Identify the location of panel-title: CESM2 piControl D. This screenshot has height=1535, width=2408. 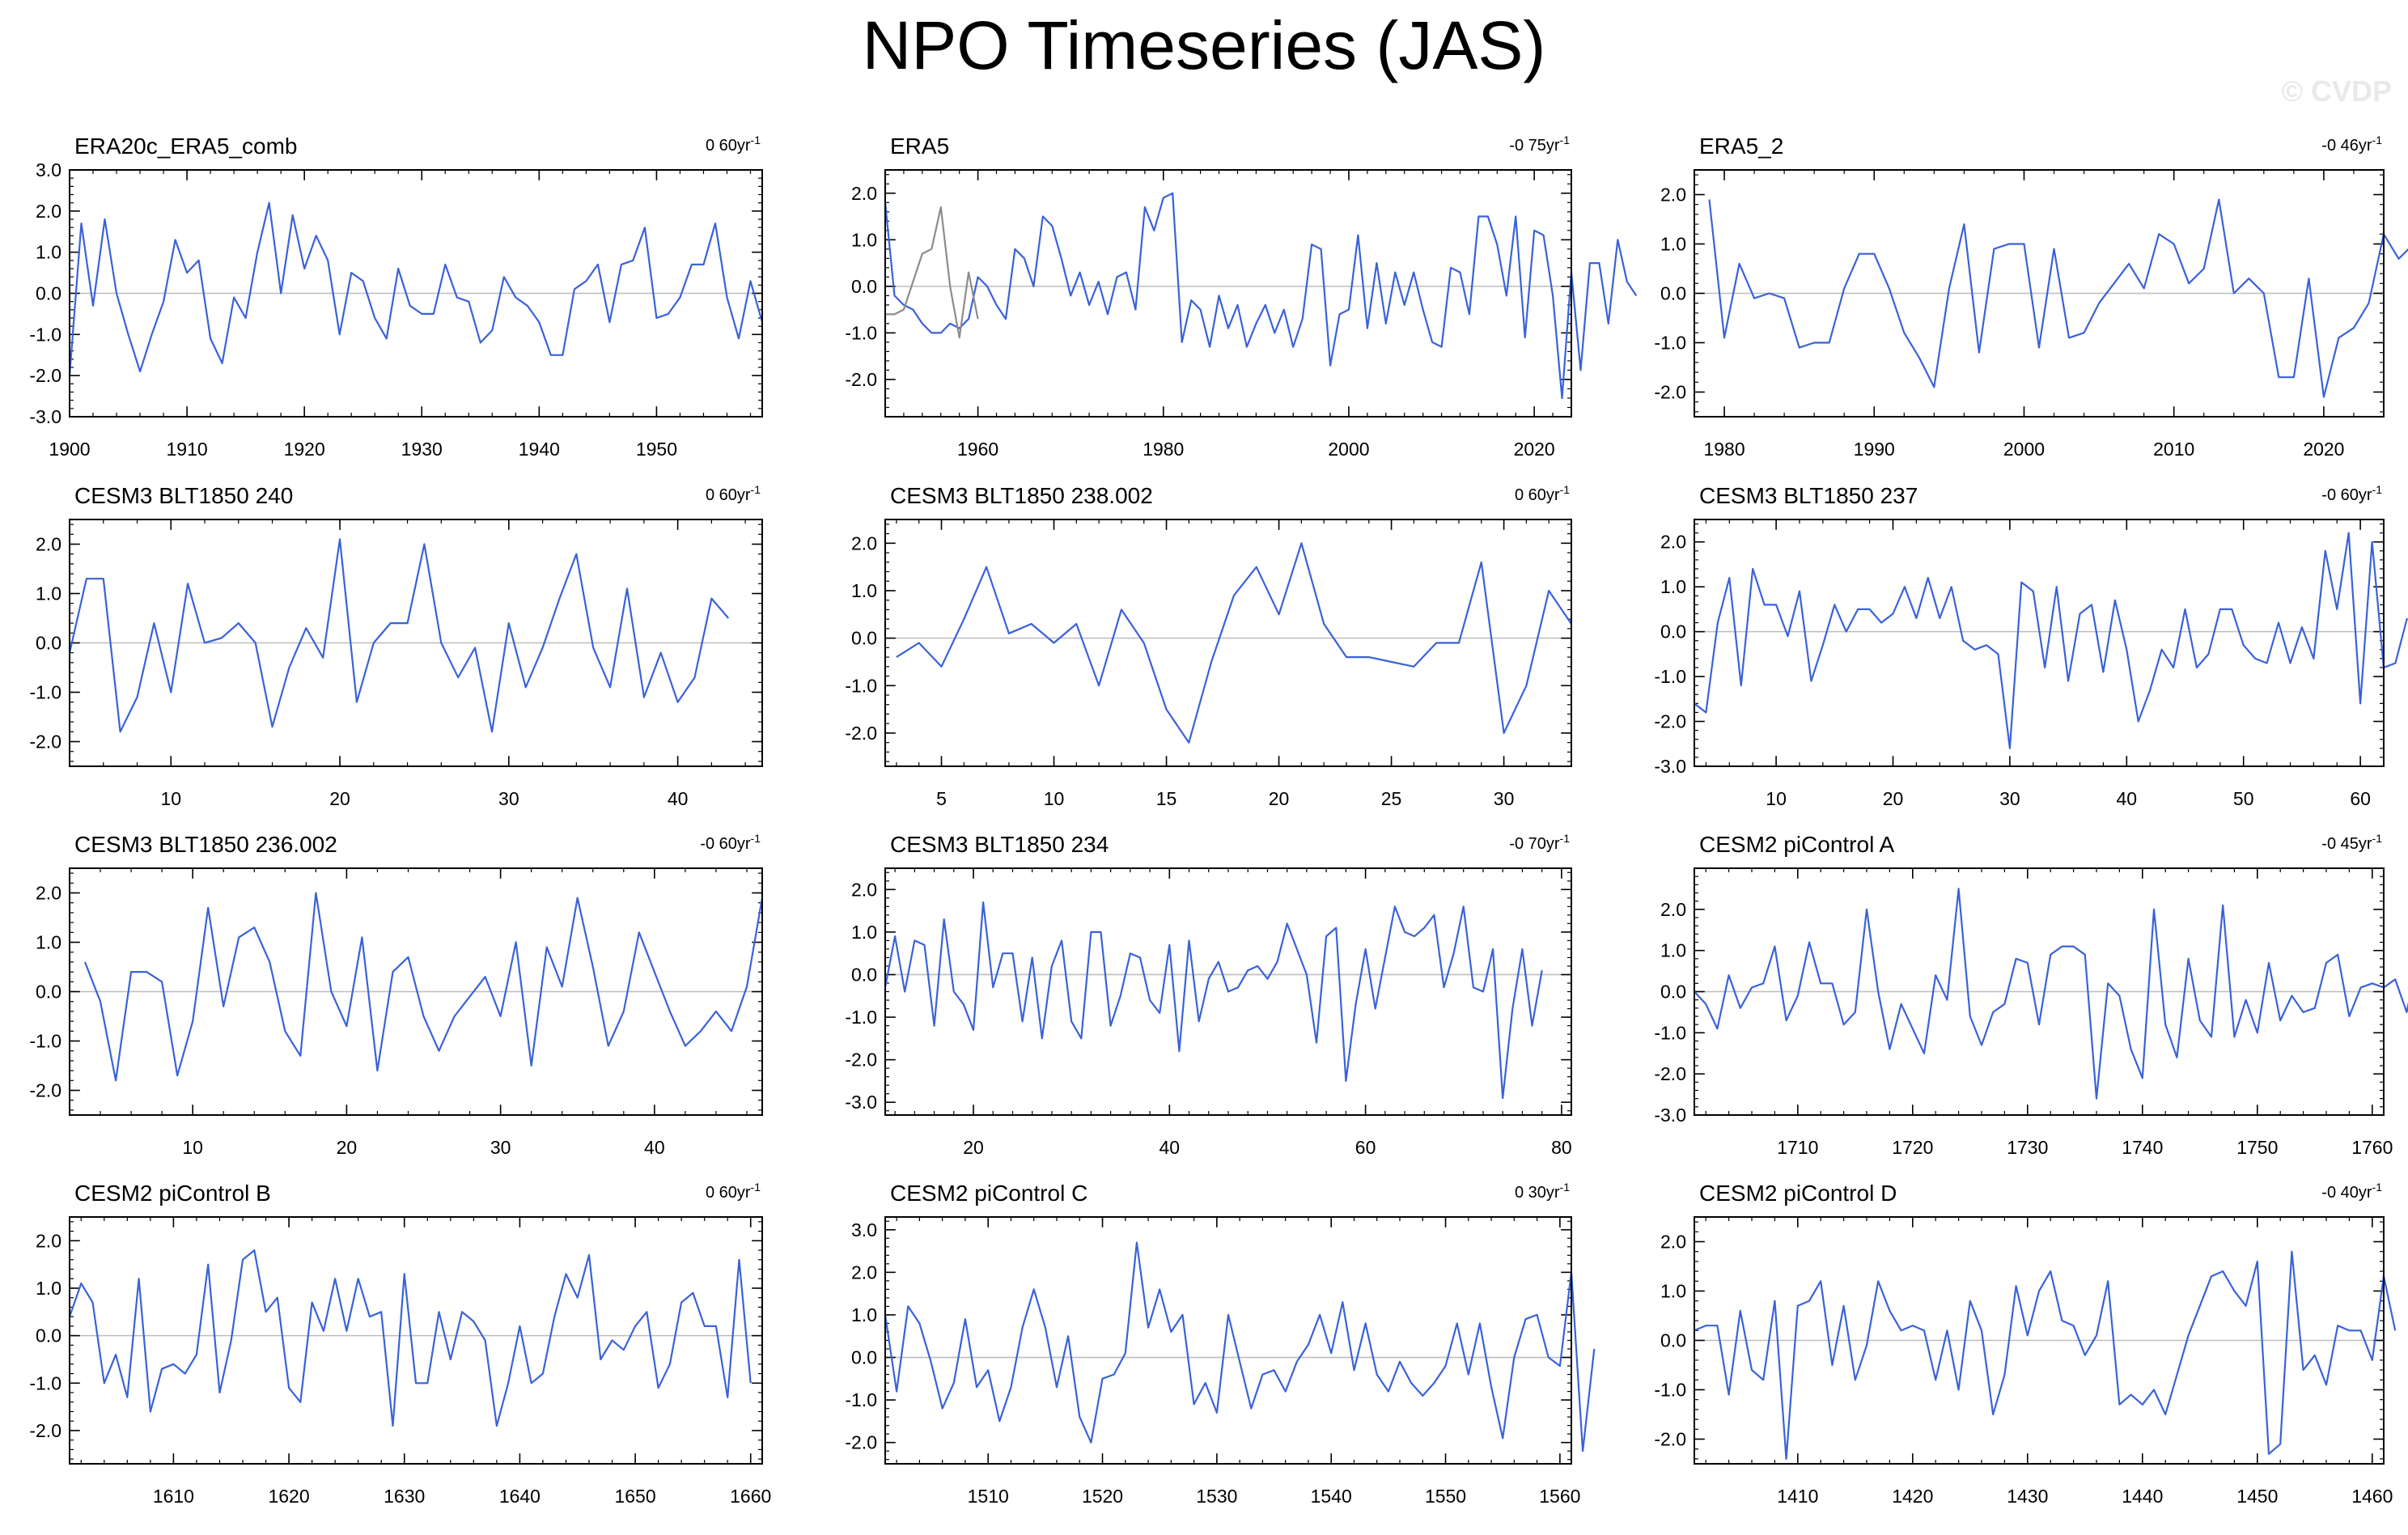
(1798, 1193).